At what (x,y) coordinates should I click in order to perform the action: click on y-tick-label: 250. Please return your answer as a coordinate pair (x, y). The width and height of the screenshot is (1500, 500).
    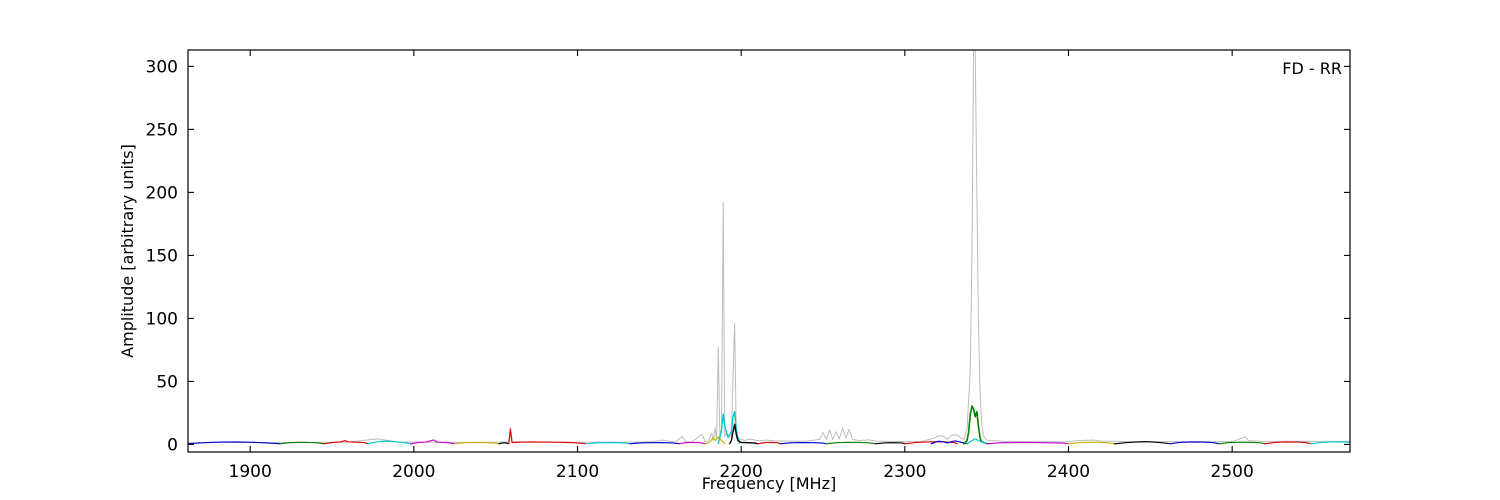
    Looking at the image, I should click on (162, 130).